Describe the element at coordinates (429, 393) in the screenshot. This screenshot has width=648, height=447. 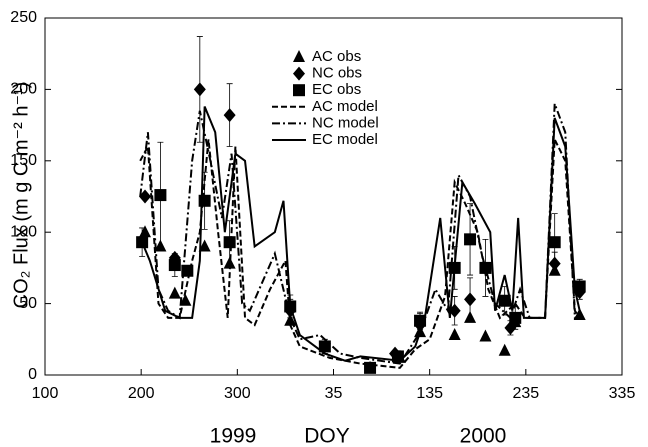
I see `x-tick-label: 135` at that location.